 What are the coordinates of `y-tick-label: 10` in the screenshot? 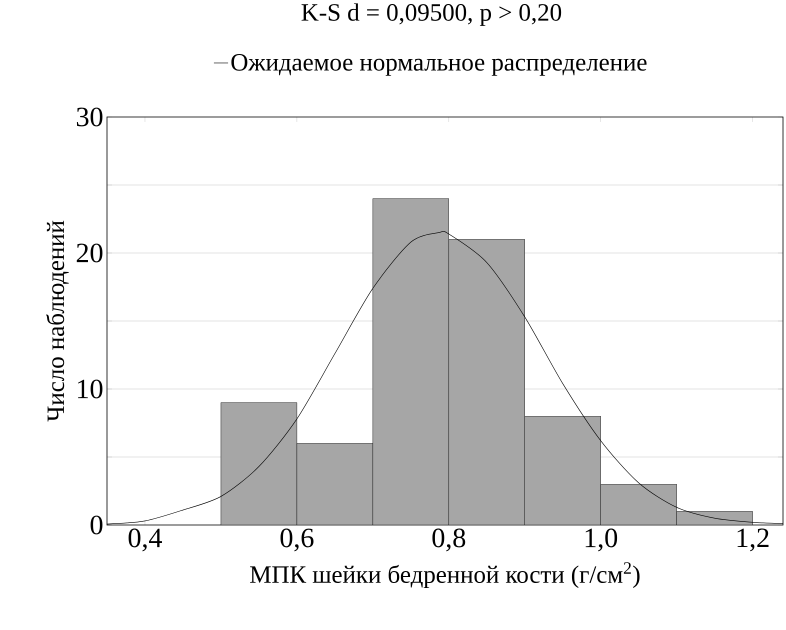 It's located at (90, 389).